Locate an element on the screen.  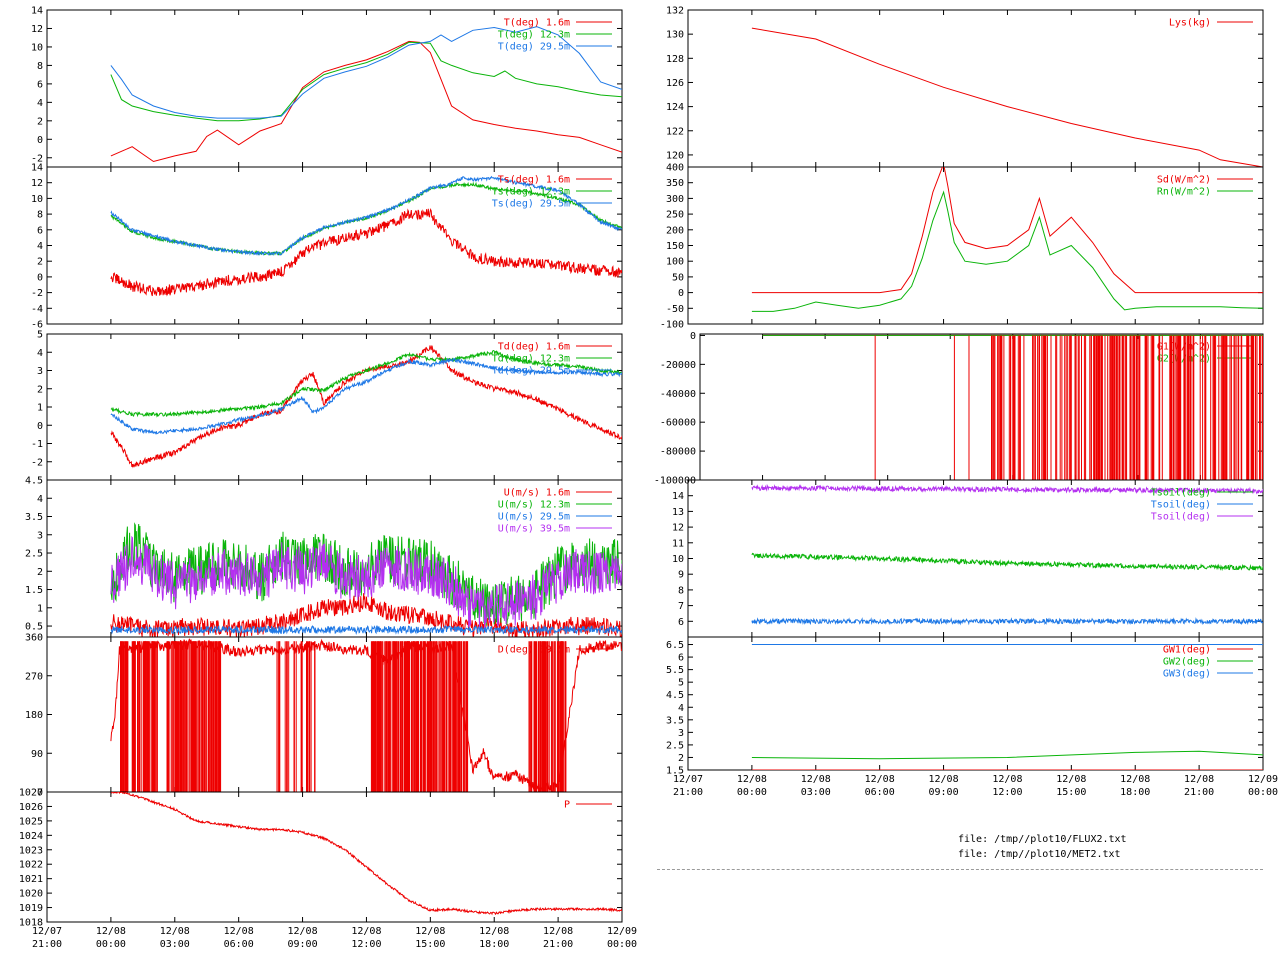
y-tick-label: 1024 is located at coordinates (31, 836).